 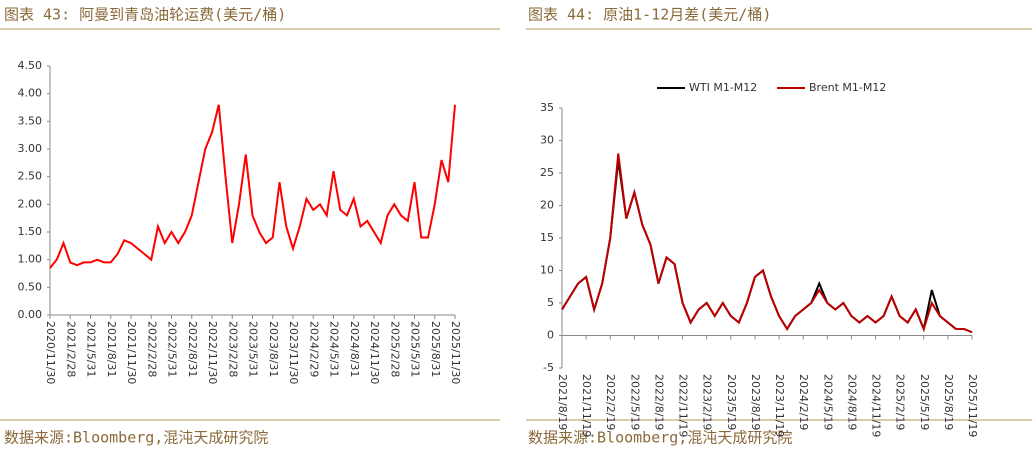 What do you see at coordinates (394, 349) in the screenshot?
I see `x-tick-label: 2025/2/28` at bounding box center [394, 349].